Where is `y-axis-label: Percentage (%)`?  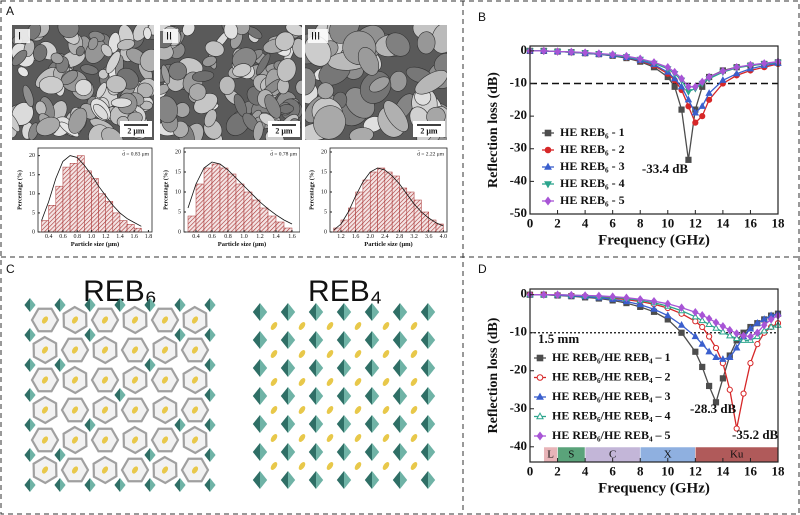
y-axis-label: Percentage (%) is located at coordinates (311, 190).